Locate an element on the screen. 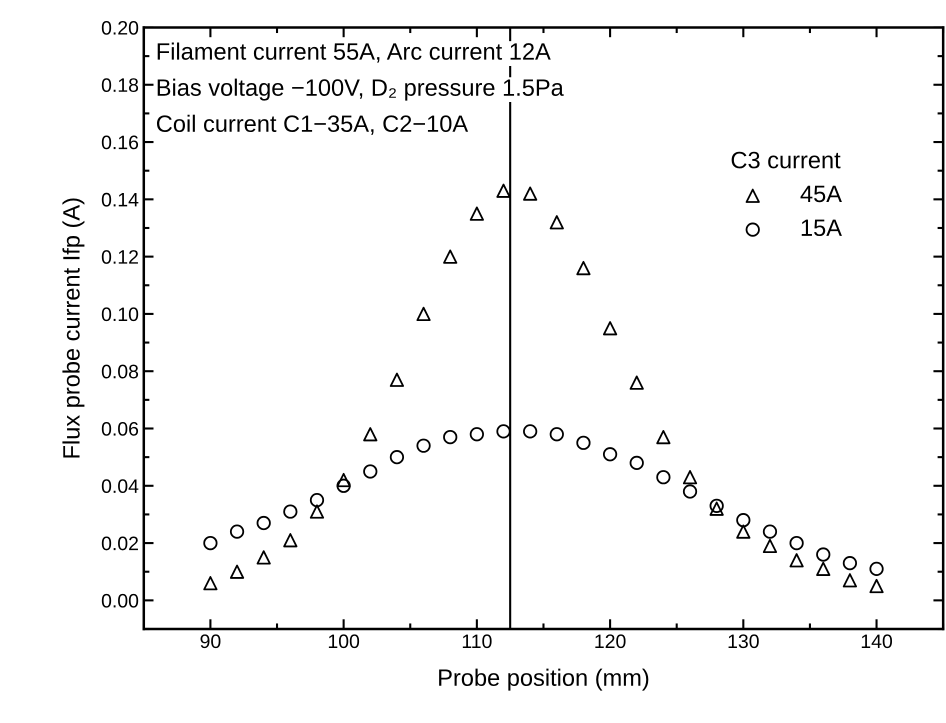 Image resolution: width=946 pixels, height=723 pixels. y-tick-label: 0.12 is located at coordinates (120, 257).